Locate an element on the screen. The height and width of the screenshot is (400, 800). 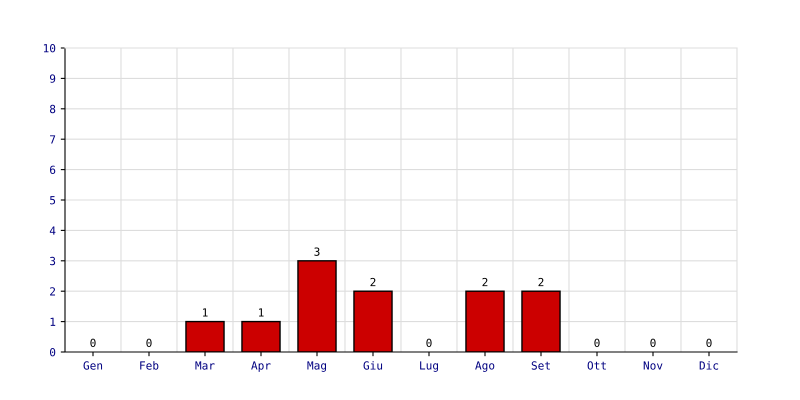
y-tick-label: 5 is located at coordinates (53, 200).